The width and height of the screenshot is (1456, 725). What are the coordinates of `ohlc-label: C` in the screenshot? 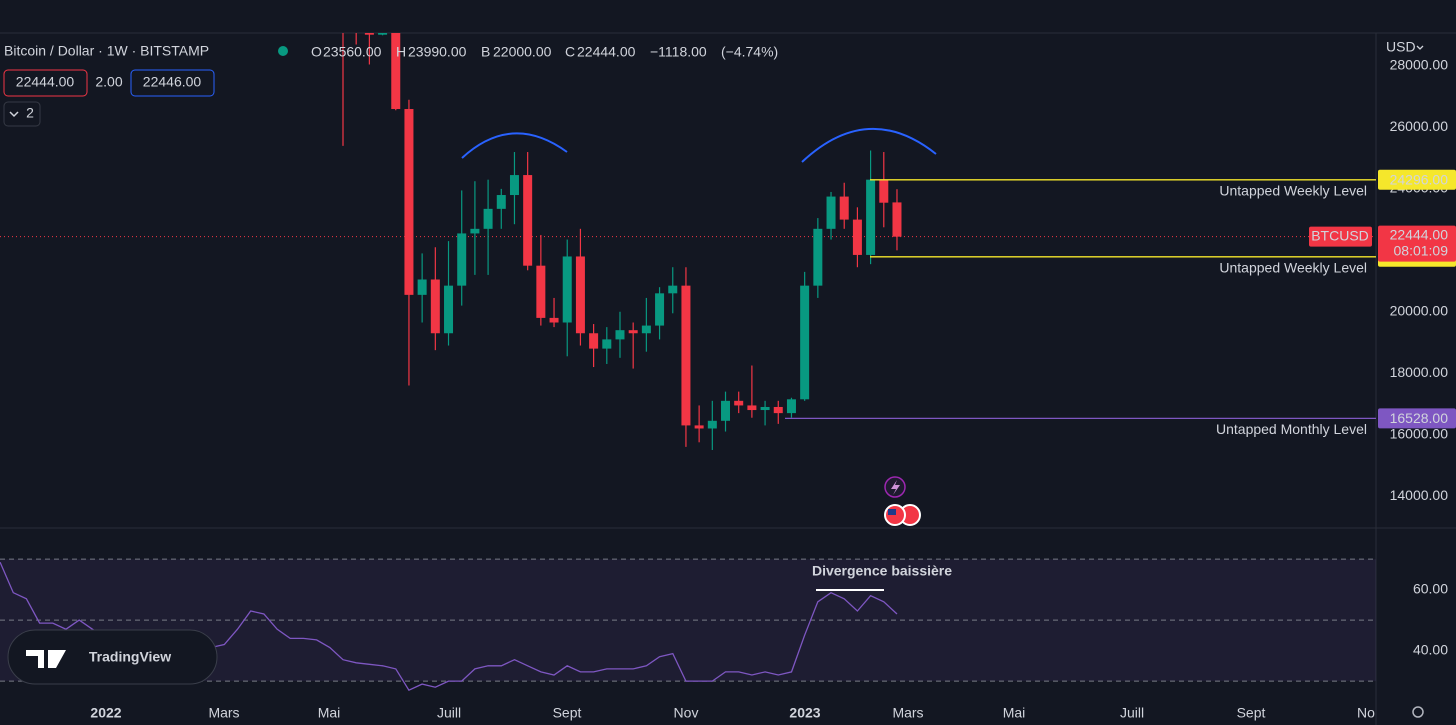 It's located at (570, 52).